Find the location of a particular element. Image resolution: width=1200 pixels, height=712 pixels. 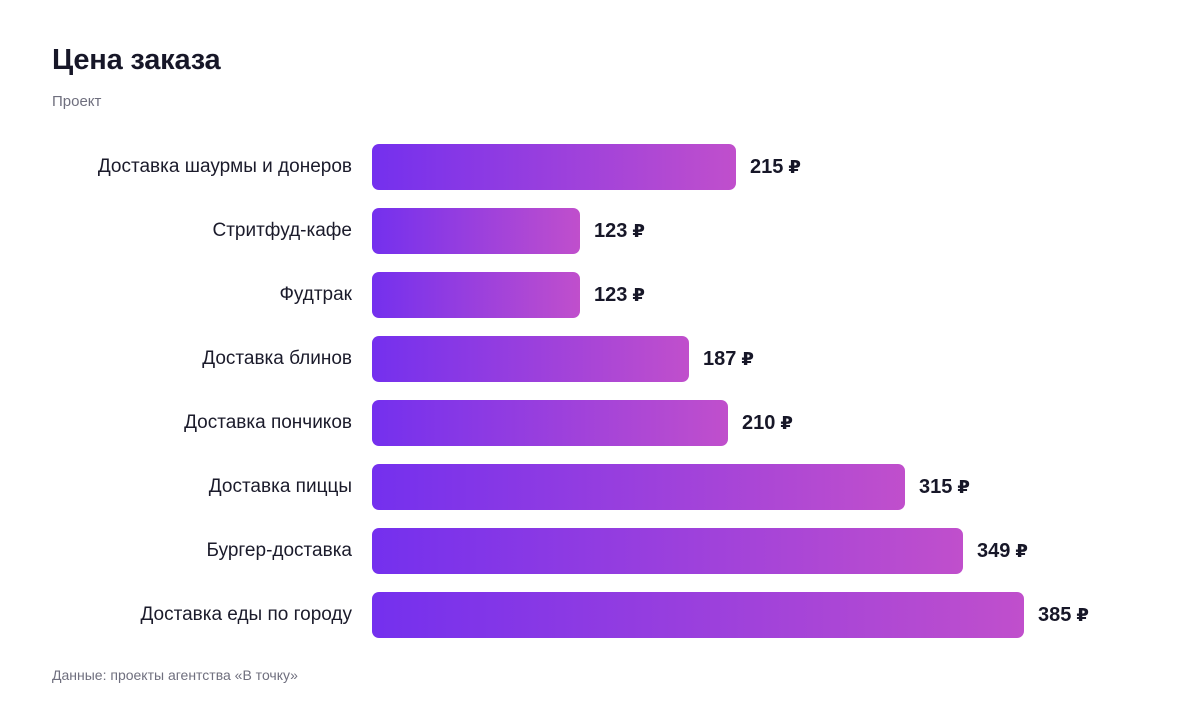

bar-row: Доставка пиццы 315 ₽ is located at coordinates (600, 487).